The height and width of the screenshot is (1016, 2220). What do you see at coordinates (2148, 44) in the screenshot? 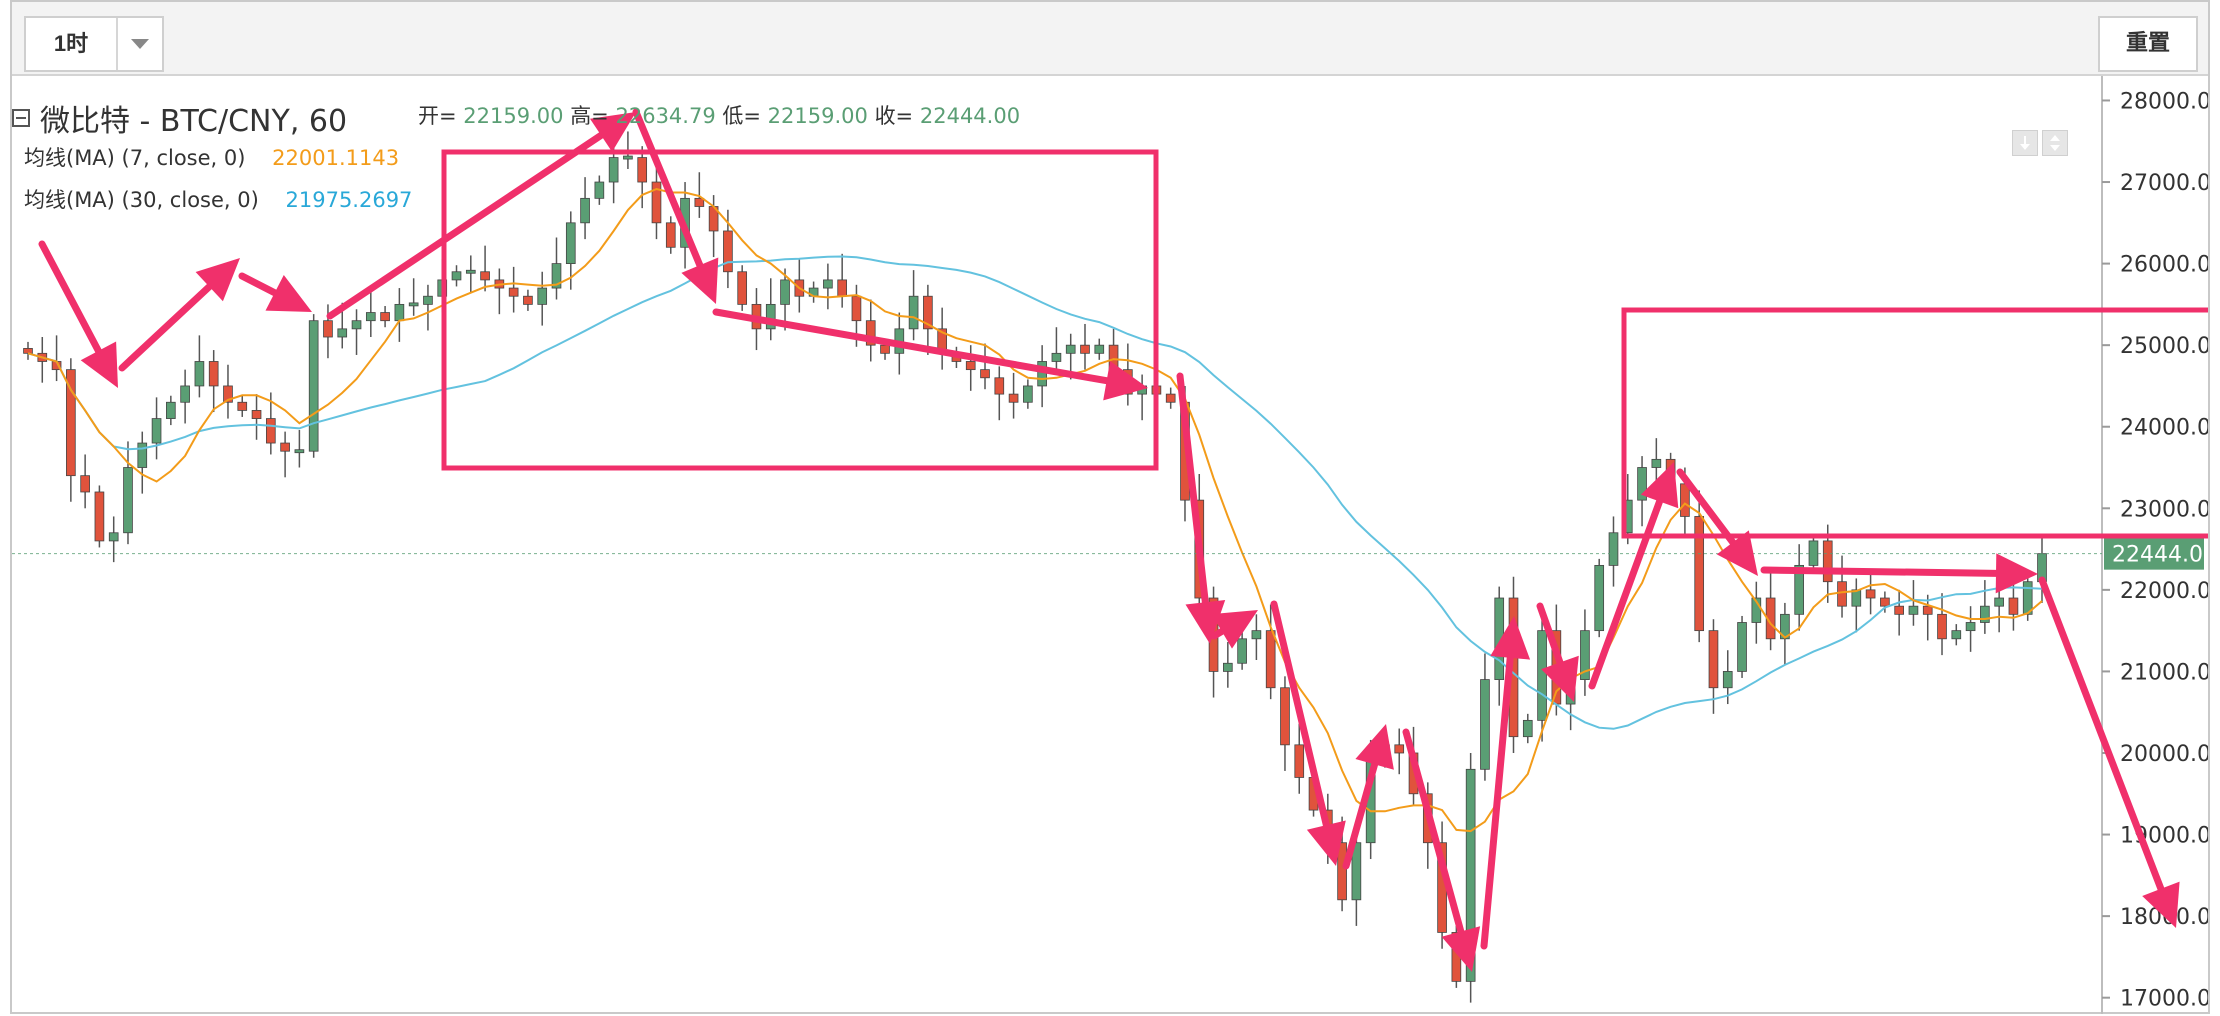
I see `reset-button: 重置` at bounding box center [2148, 44].